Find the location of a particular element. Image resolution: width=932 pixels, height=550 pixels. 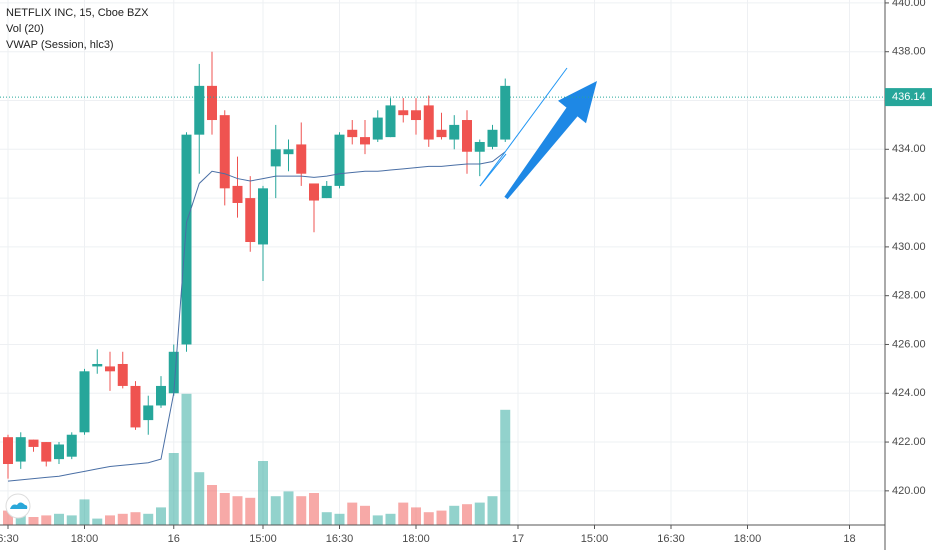

y-tick-label: 438.00 is located at coordinates (909, 52).